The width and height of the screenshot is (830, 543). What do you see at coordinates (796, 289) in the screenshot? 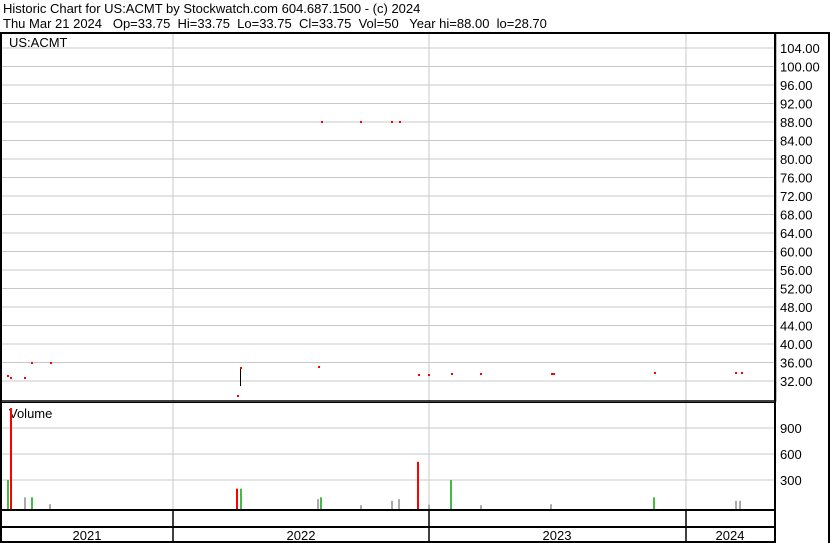
I see `price-tick-label: 52.00` at bounding box center [796, 289].